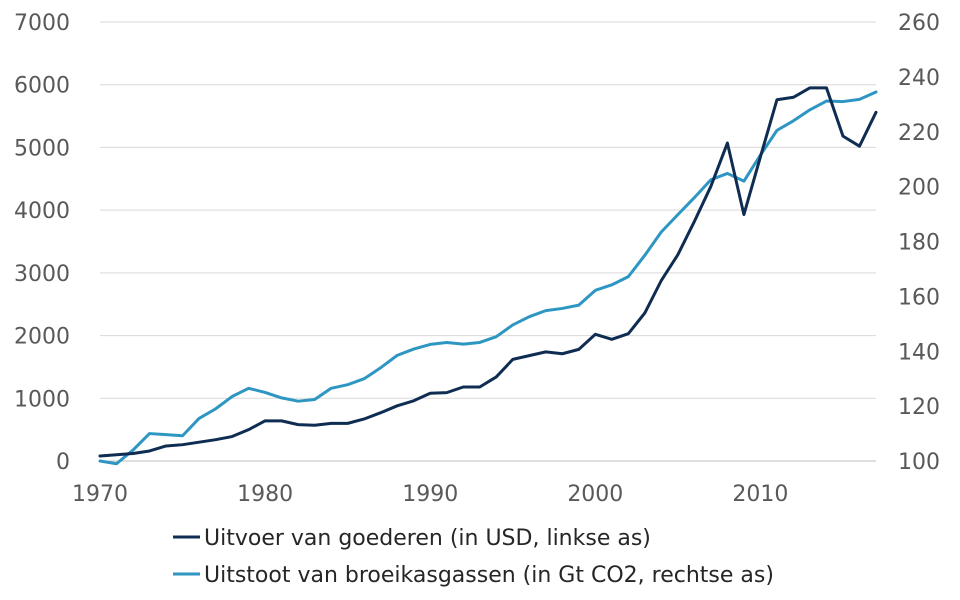  I want to click on right-axis-tick-label: 240, so click(919, 78).